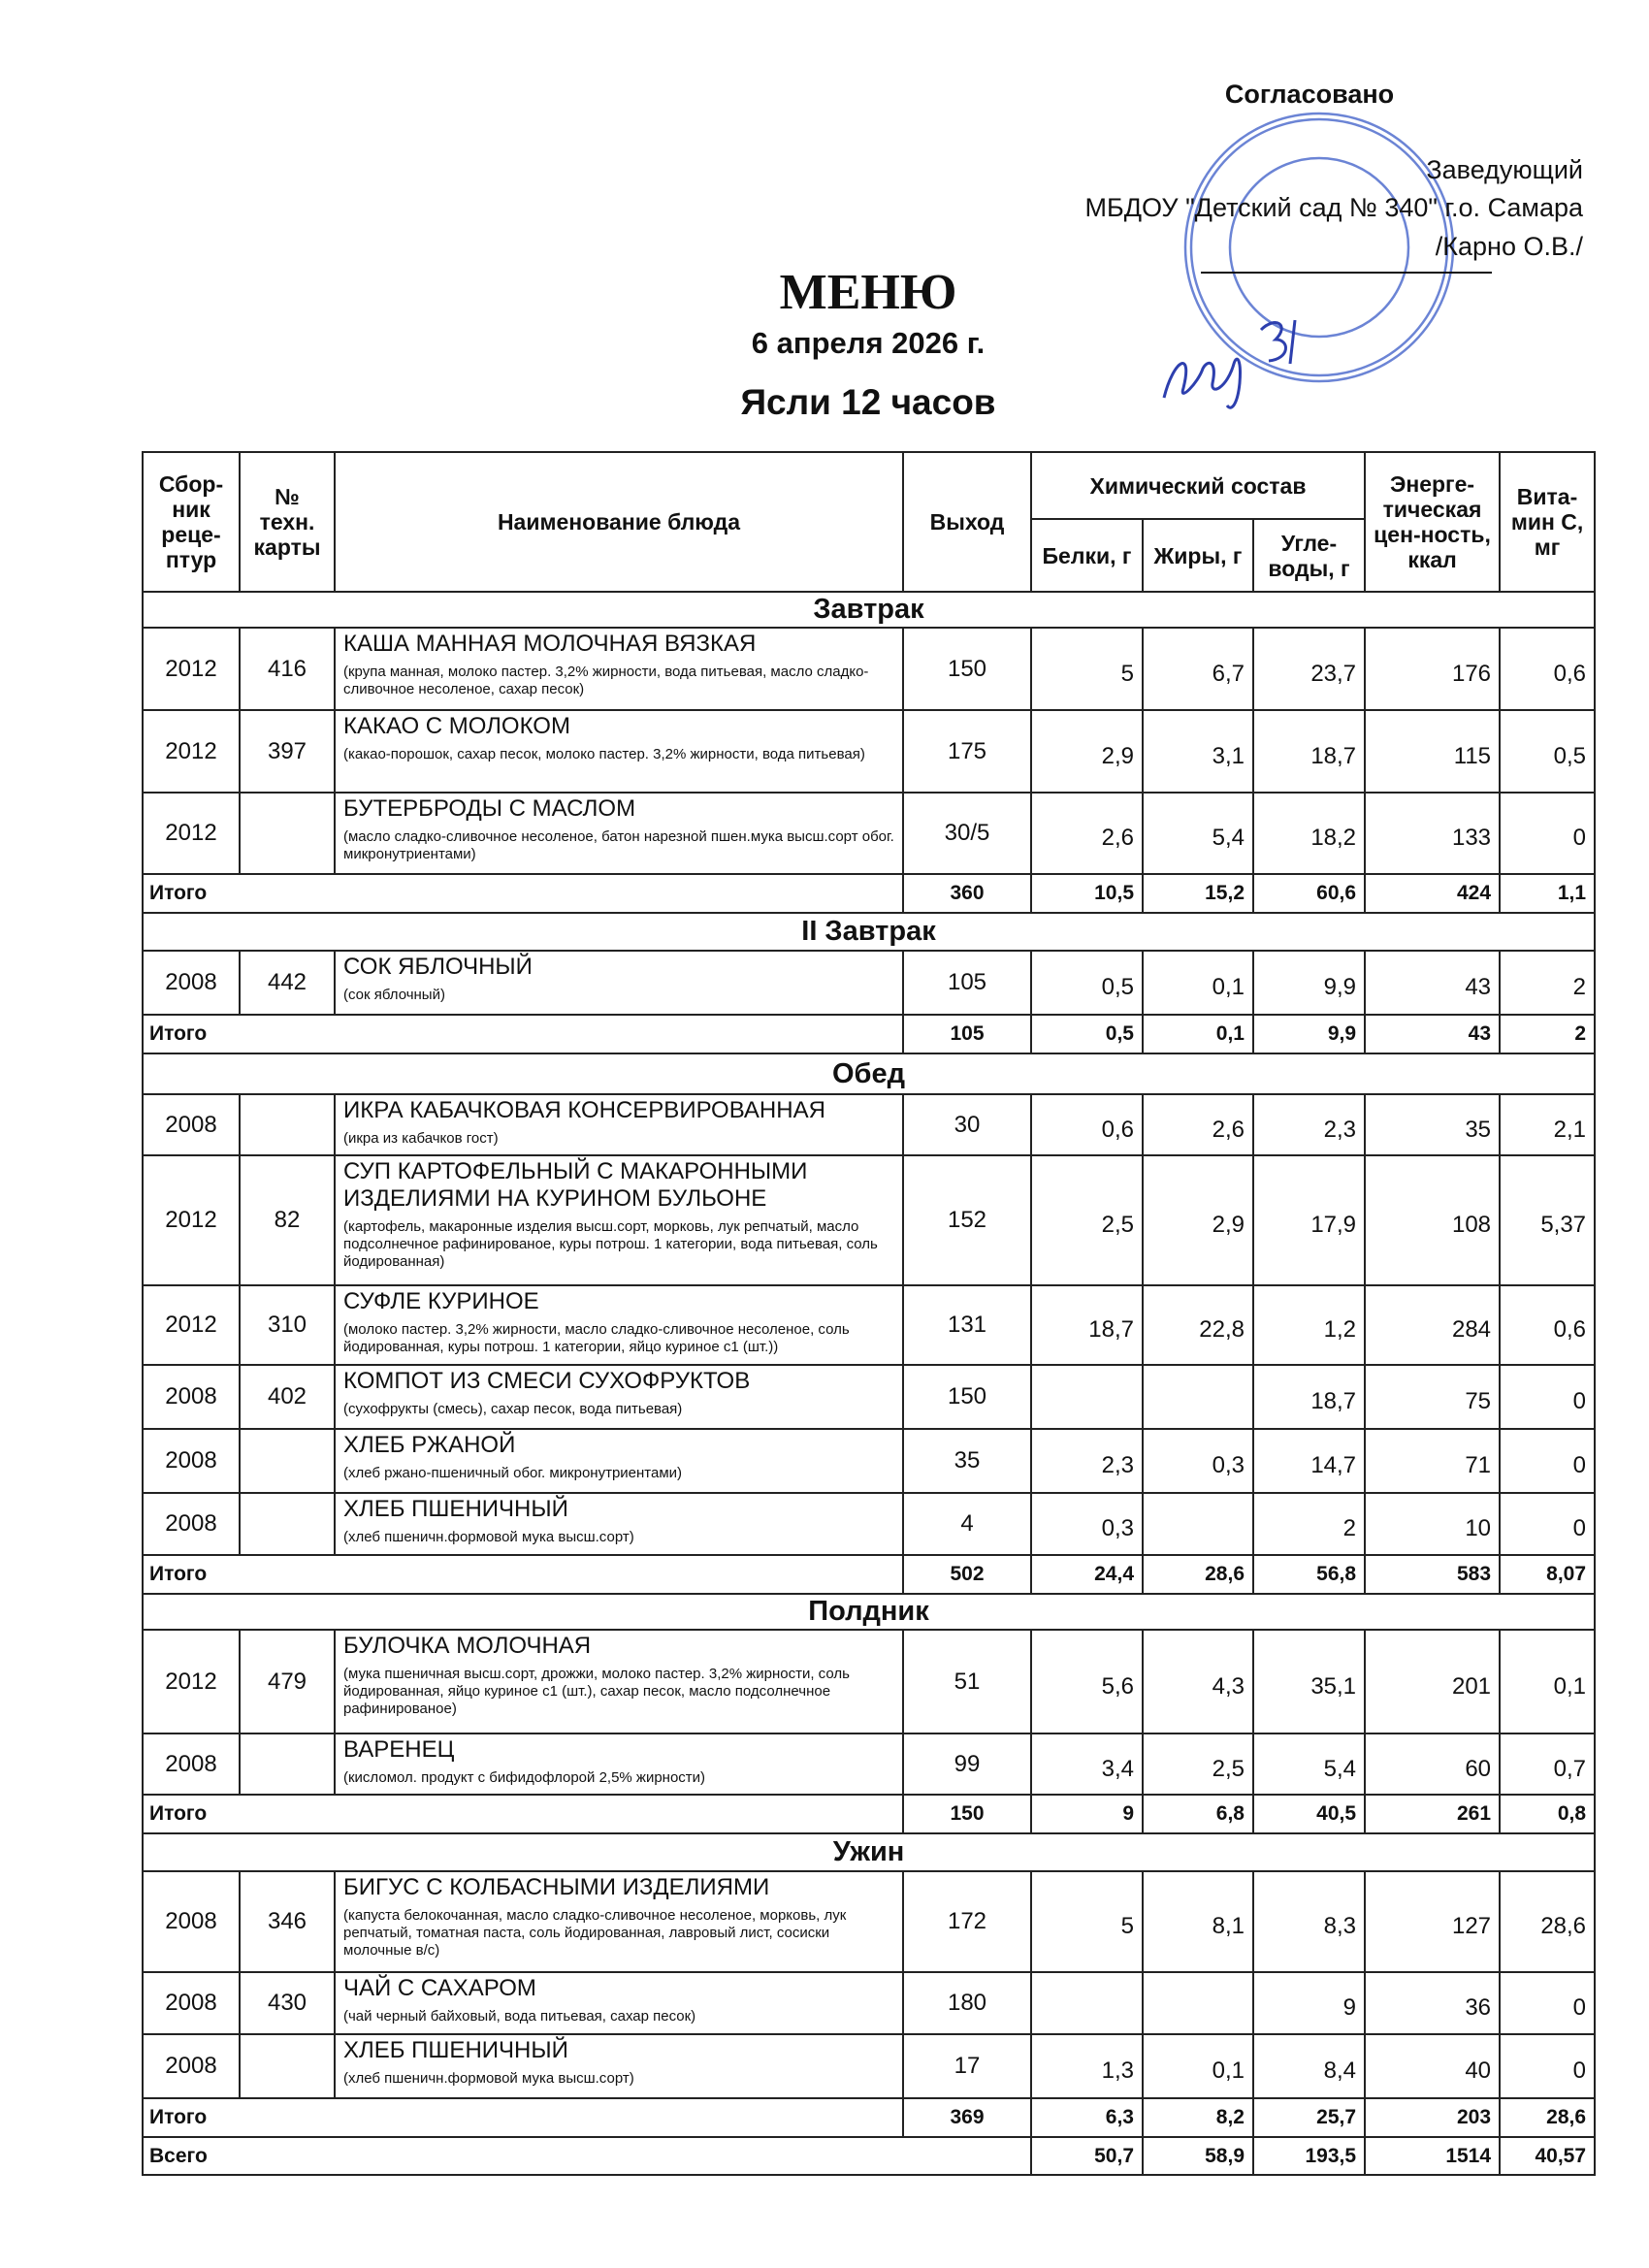 Image resolution: width=1649 pixels, height=2268 pixels. Describe the element at coordinates (287, 1681) in the screenshot. I see `tech-card-cell: 479` at that location.